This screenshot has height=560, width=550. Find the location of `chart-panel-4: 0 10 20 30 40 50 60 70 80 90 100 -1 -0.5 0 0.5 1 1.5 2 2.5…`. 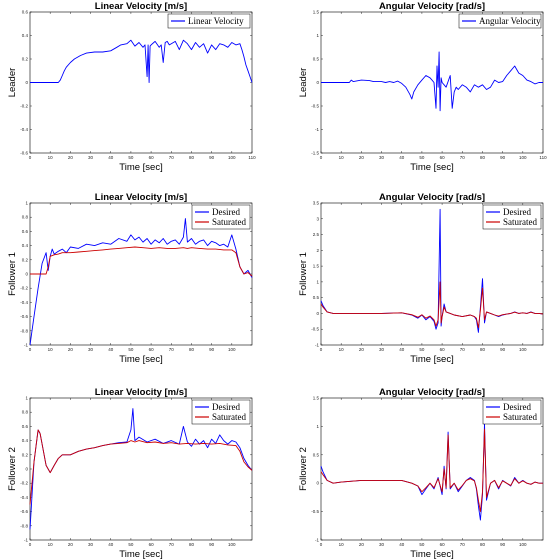

chart-panel-4: 0 10 20 30 40 50 60 70 80 90 100 -1 -0.5 0 0.5 1 1.5 2 2.5… is located at coordinates (421, 278).